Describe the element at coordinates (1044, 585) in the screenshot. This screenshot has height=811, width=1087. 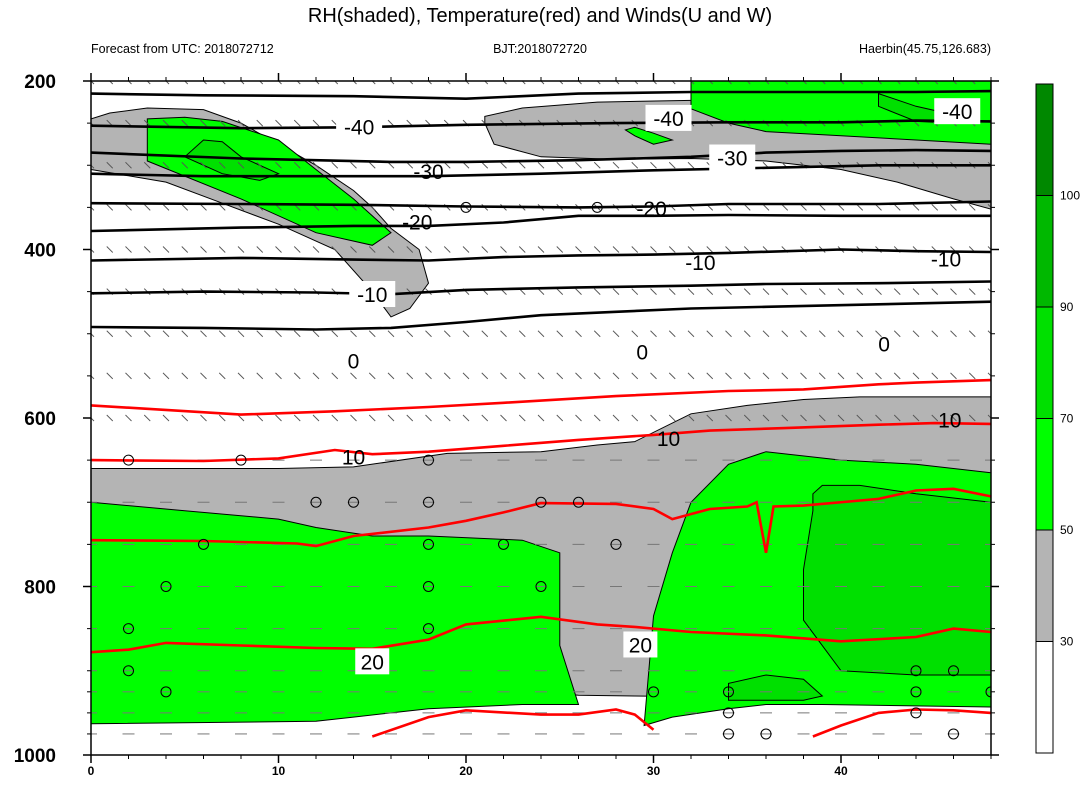
I see `colorbar-swatch` at that location.